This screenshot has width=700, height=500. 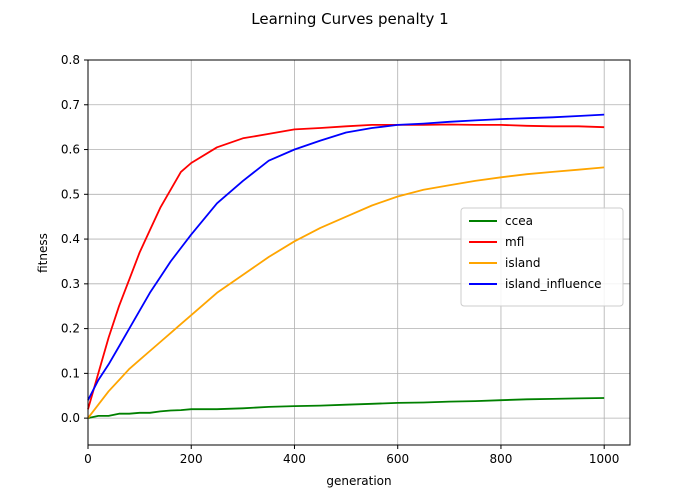 I want to click on legend: ccea mfl island island_influence, so click(x=542, y=257).